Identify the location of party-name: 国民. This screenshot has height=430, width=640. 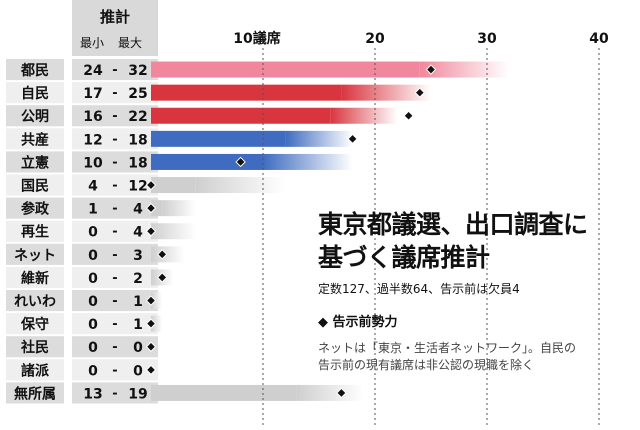
(35, 187).